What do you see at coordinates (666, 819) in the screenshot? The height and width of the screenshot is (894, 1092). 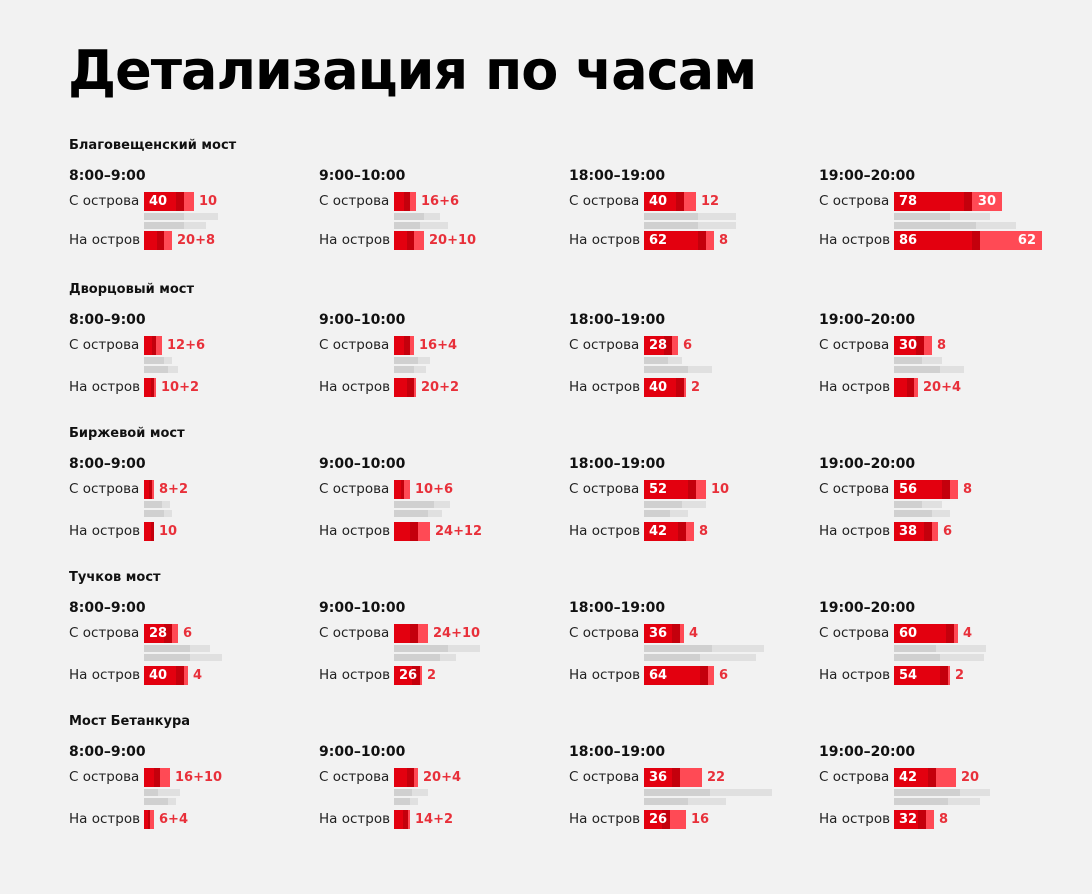 I see `bar-to-b4-c2-main-tail` at bounding box center [666, 819].